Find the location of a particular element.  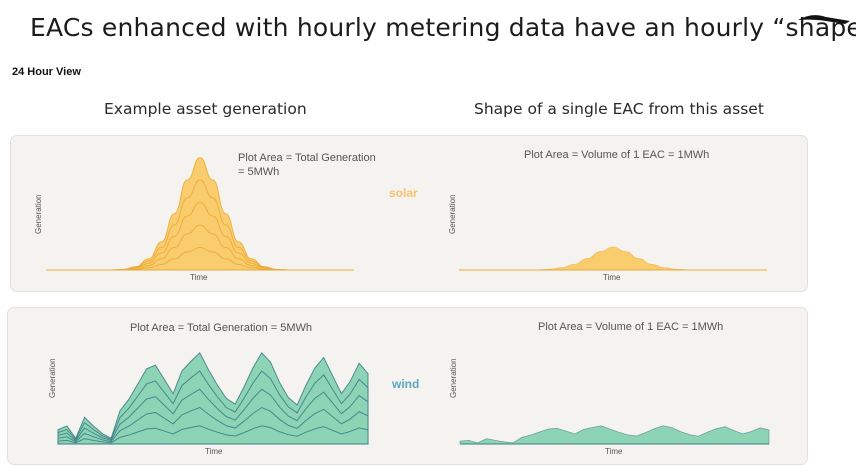

solar-right-annotation: Plot Area = Volume of 1 EAC = 1MWh is located at coordinates (616, 155).